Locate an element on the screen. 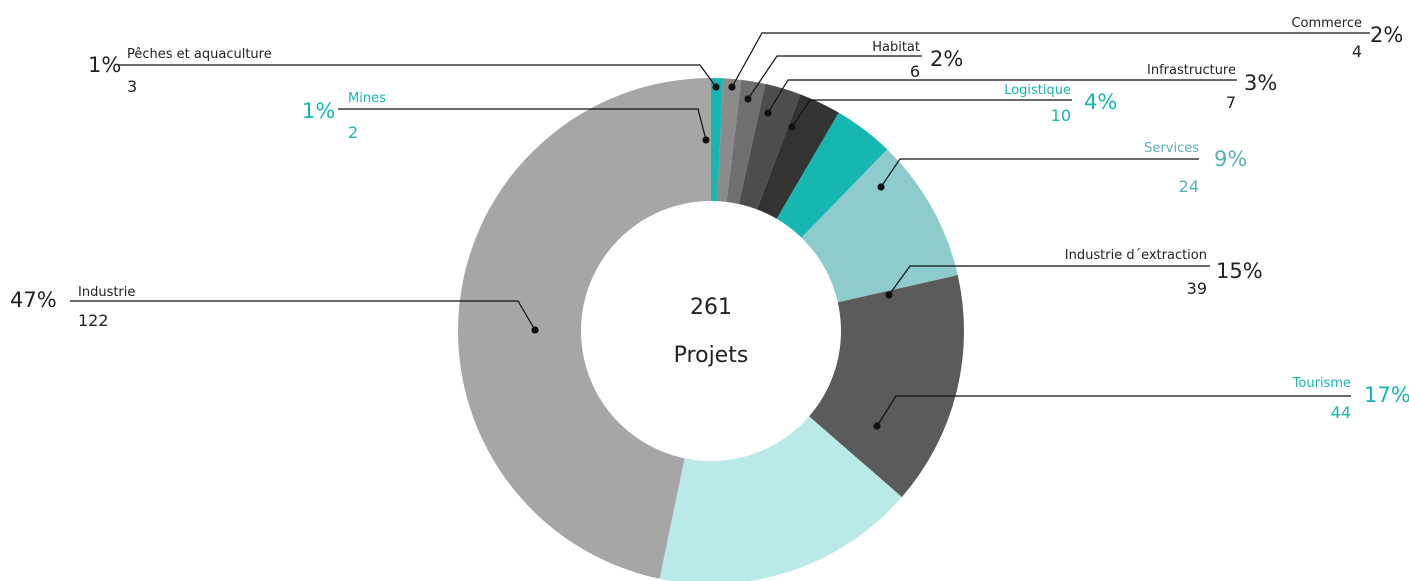  count-label-industrie-d-extraction: 39 is located at coordinates (1197, 288).